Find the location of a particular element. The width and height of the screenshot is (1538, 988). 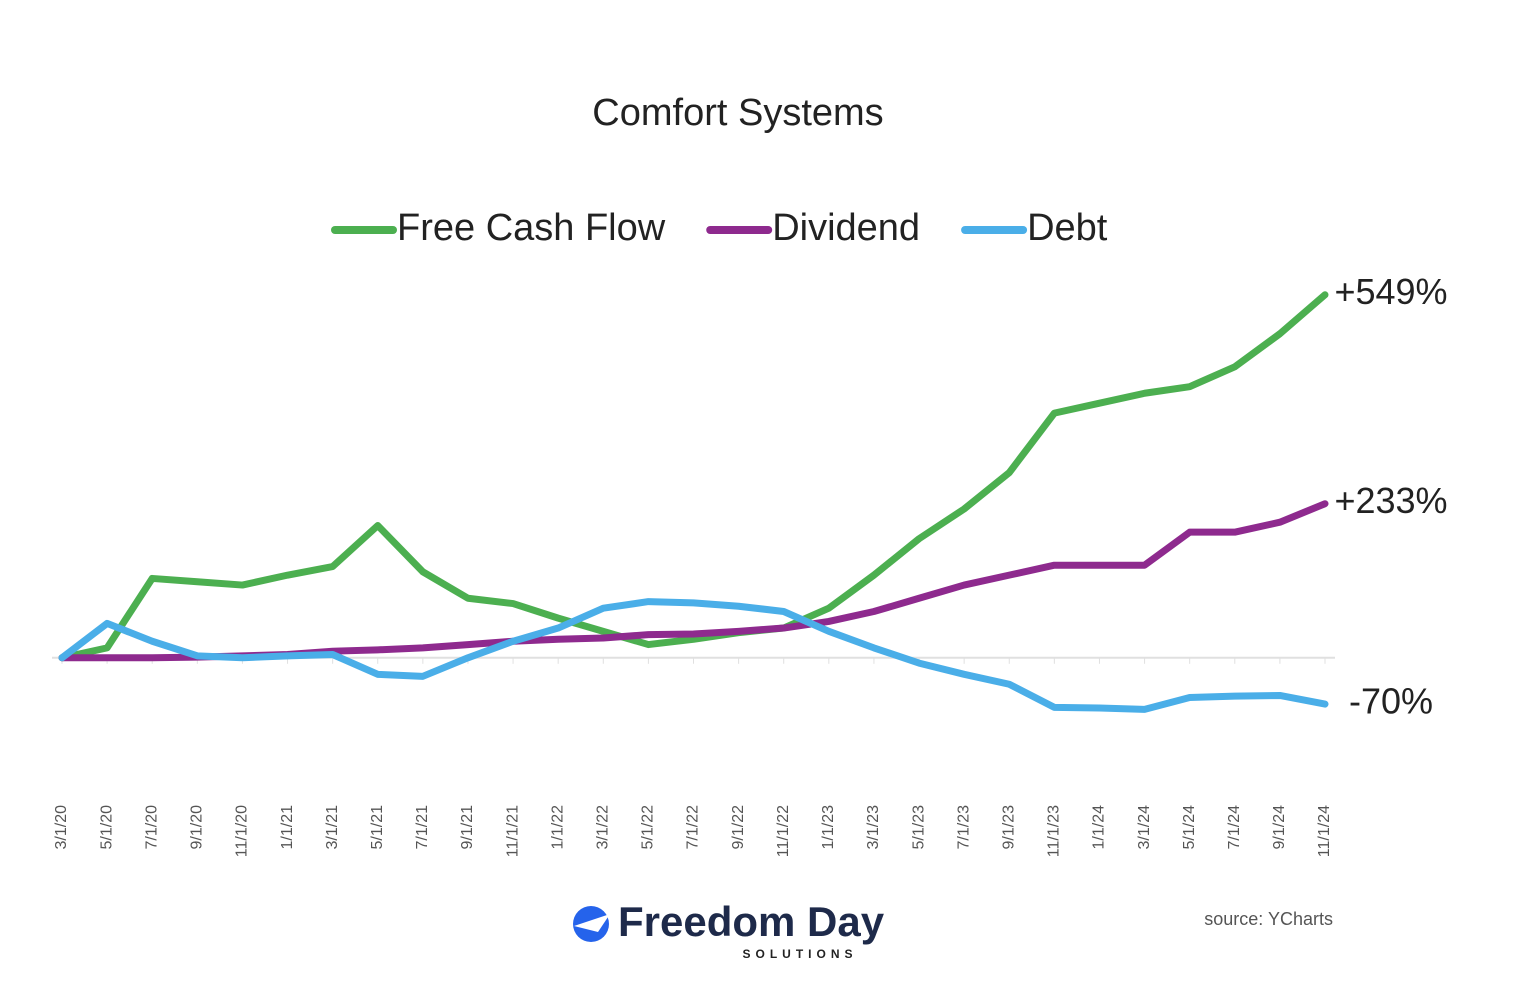

x-tick-label: 3/1/22 is located at coordinates (603, 827).